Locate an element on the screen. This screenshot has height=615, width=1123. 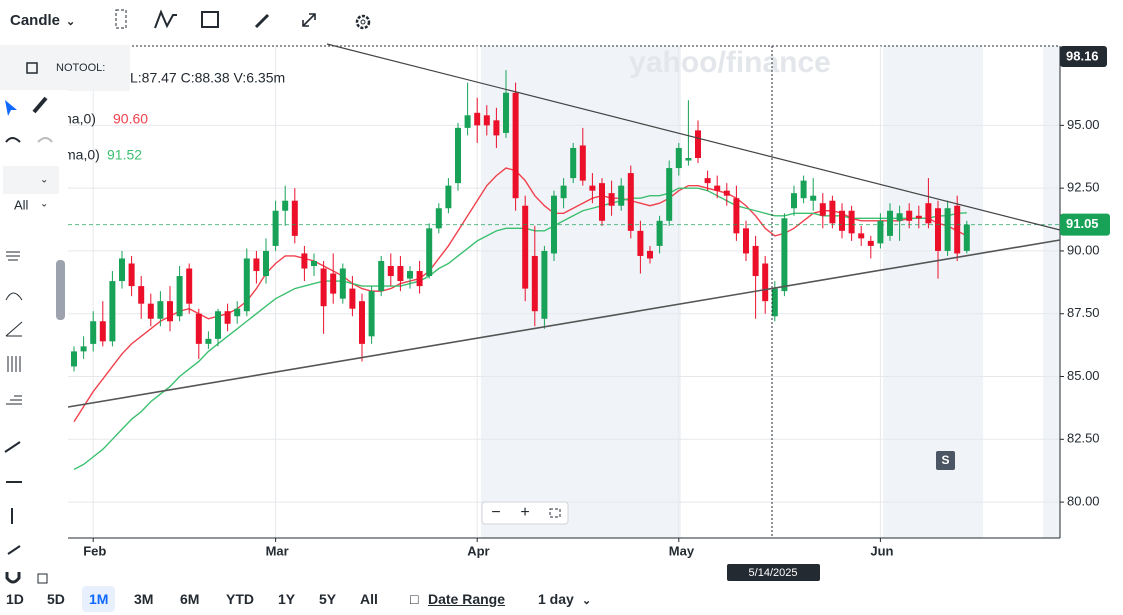
tool-select-arrow: ⌄ is located at coordinates (44, 180).